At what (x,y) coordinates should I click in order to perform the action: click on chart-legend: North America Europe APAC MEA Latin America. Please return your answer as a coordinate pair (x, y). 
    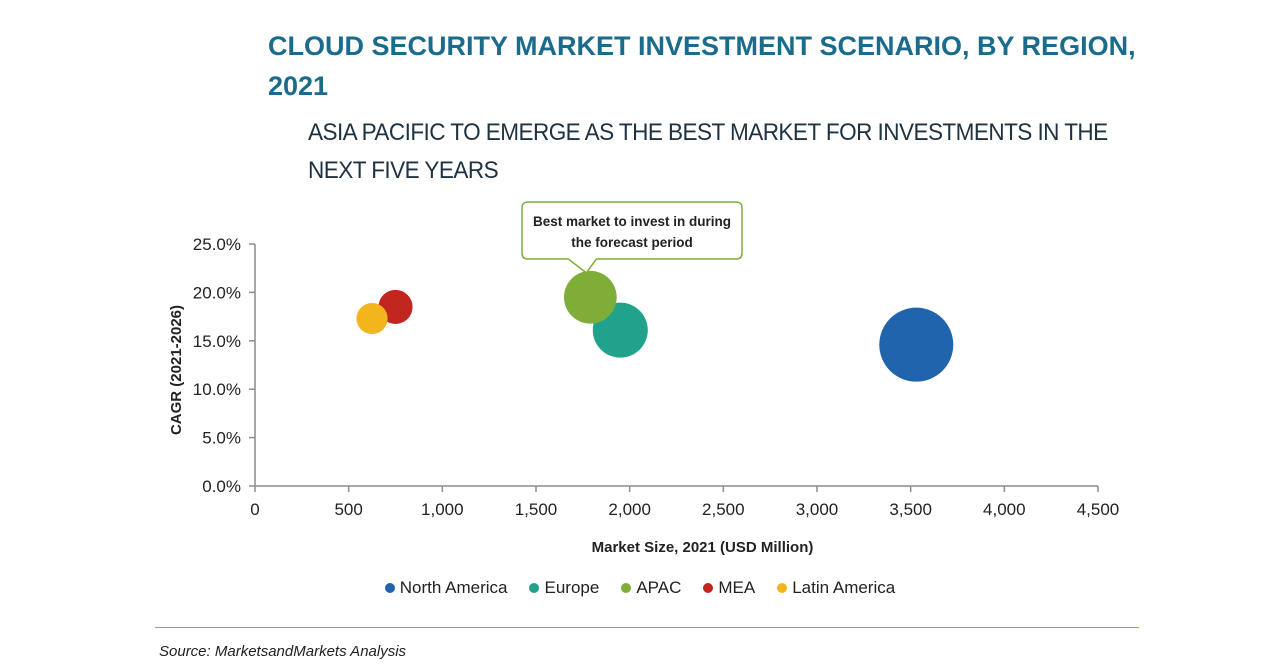
    Looking at the image, I should click on (640, 588).